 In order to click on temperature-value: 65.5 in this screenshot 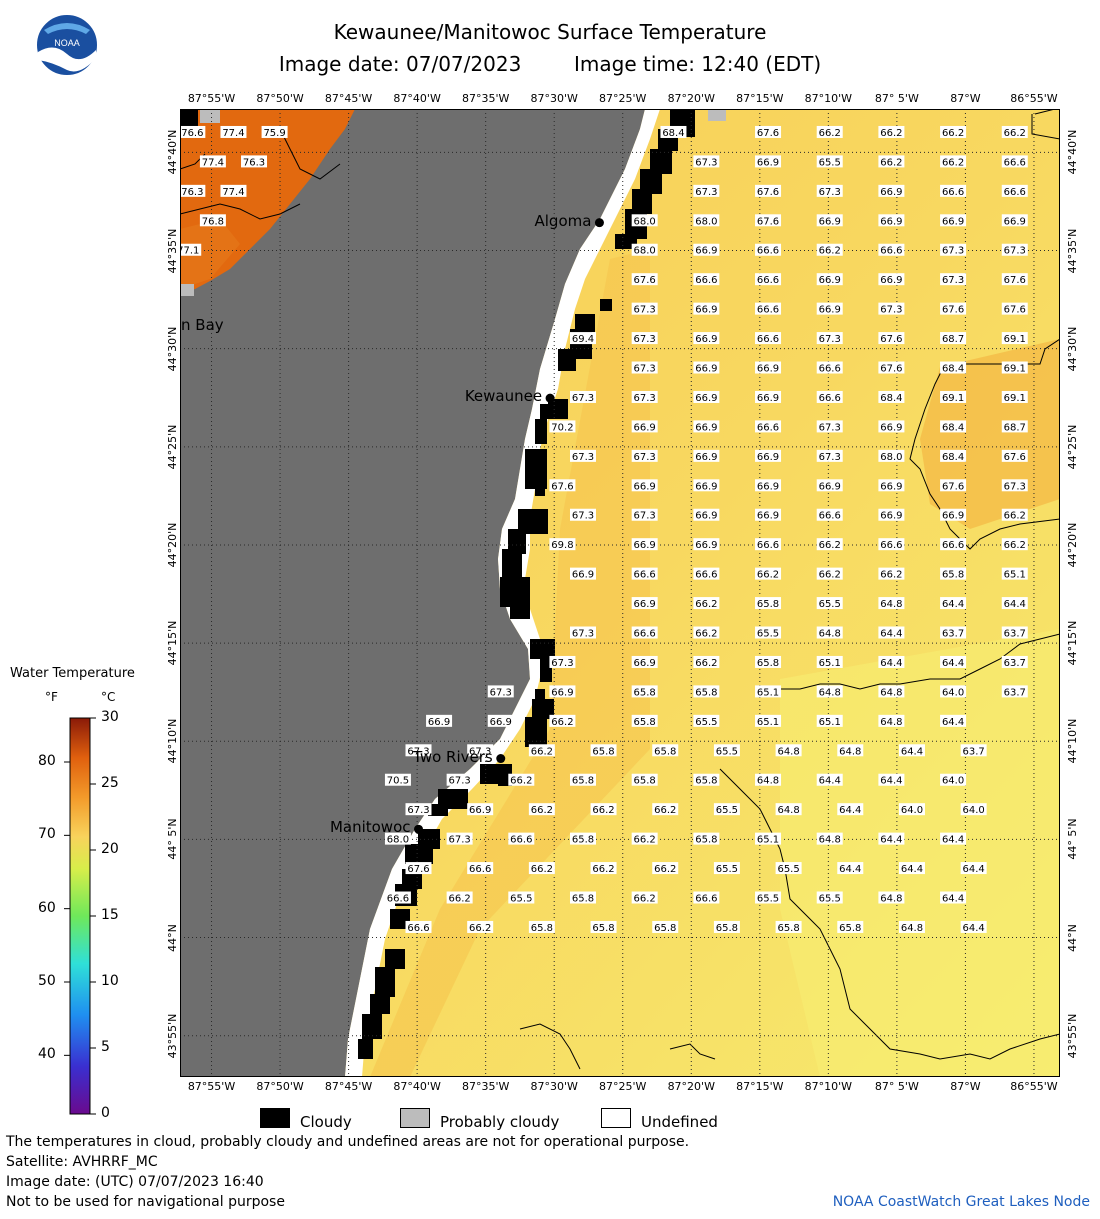, I will do `click(788, 868)`.